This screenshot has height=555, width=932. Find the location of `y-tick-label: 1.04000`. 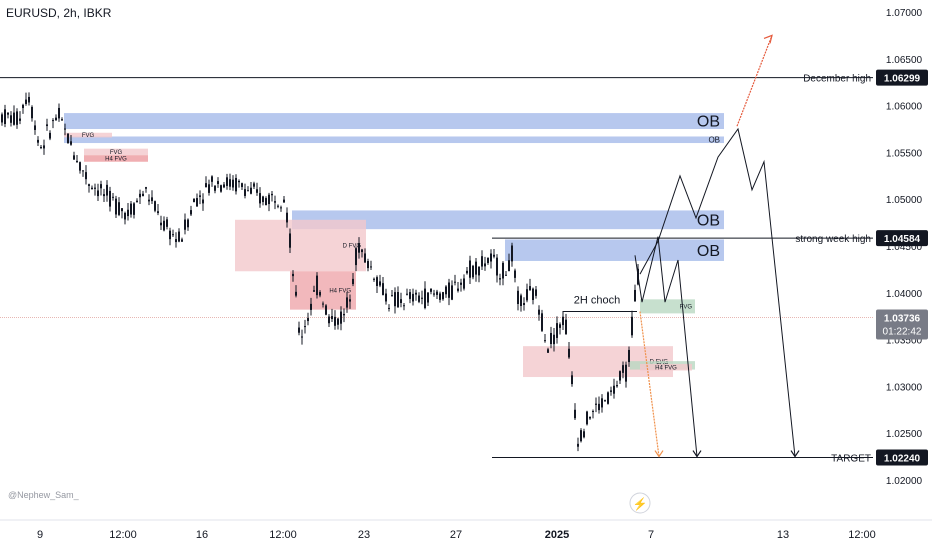

y-tick-label: 1.04000 is located at coordinates (904, 294).